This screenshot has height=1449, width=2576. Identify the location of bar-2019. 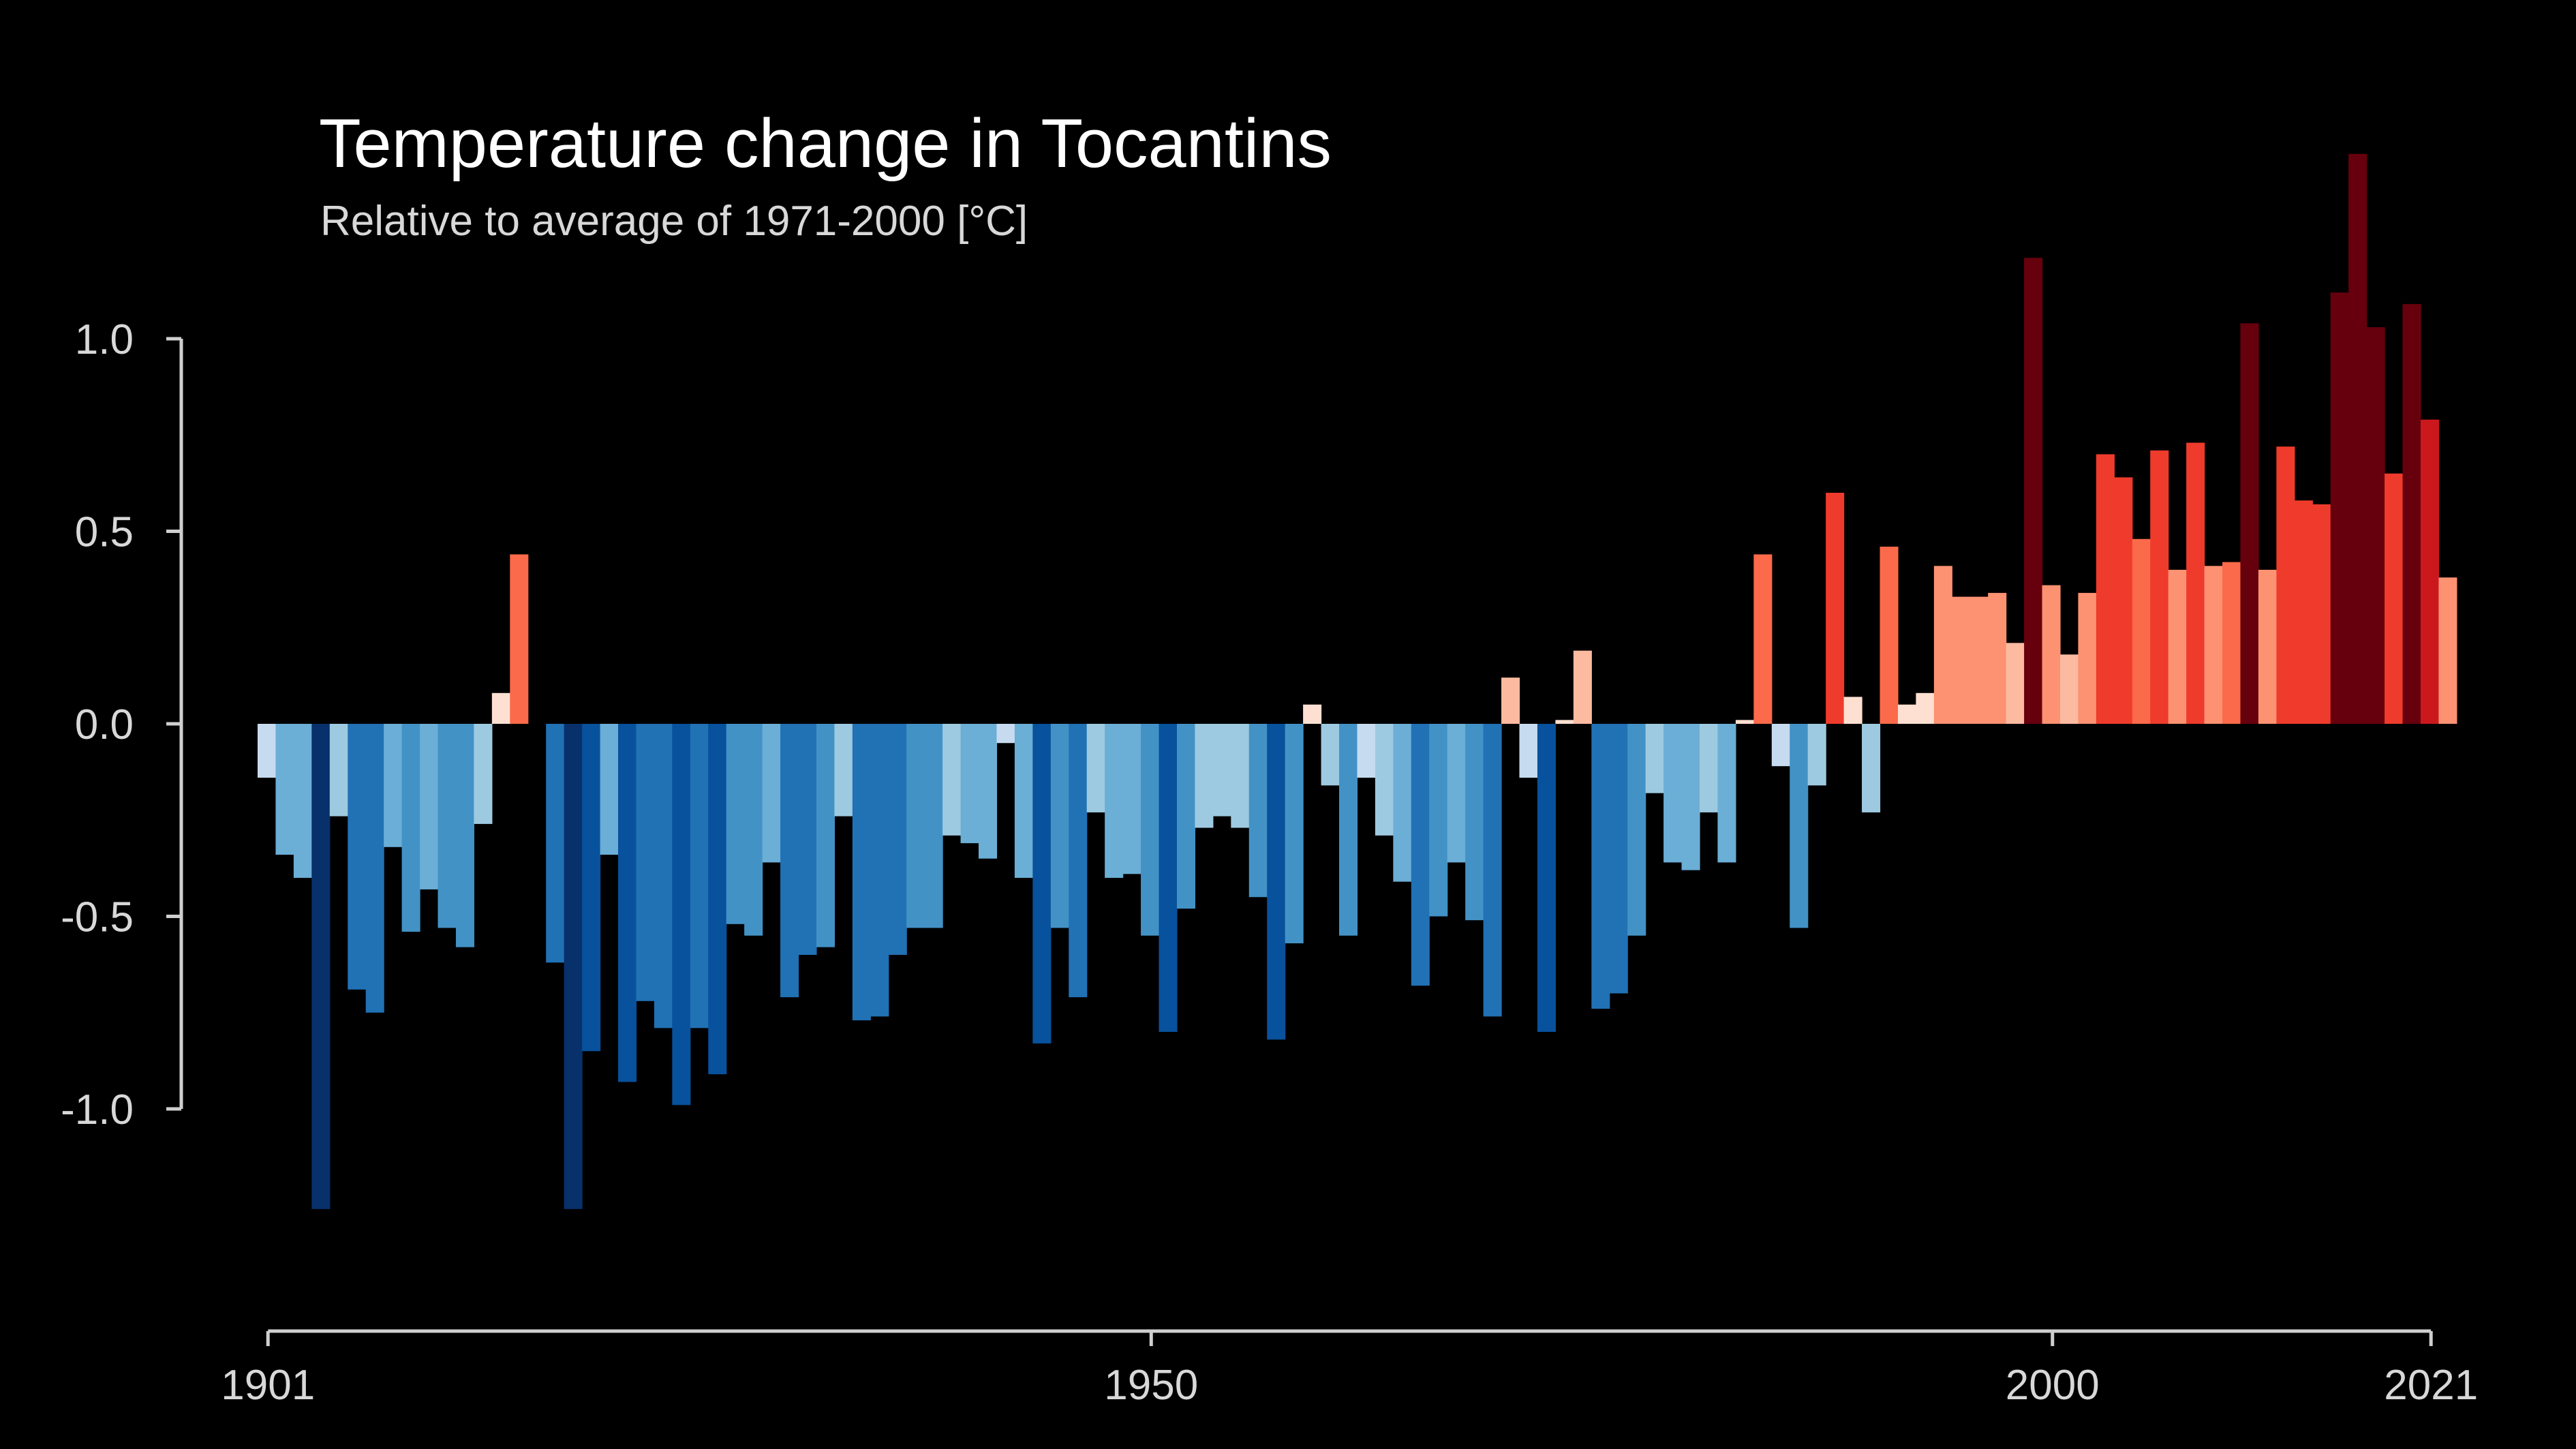
(2394, 598).